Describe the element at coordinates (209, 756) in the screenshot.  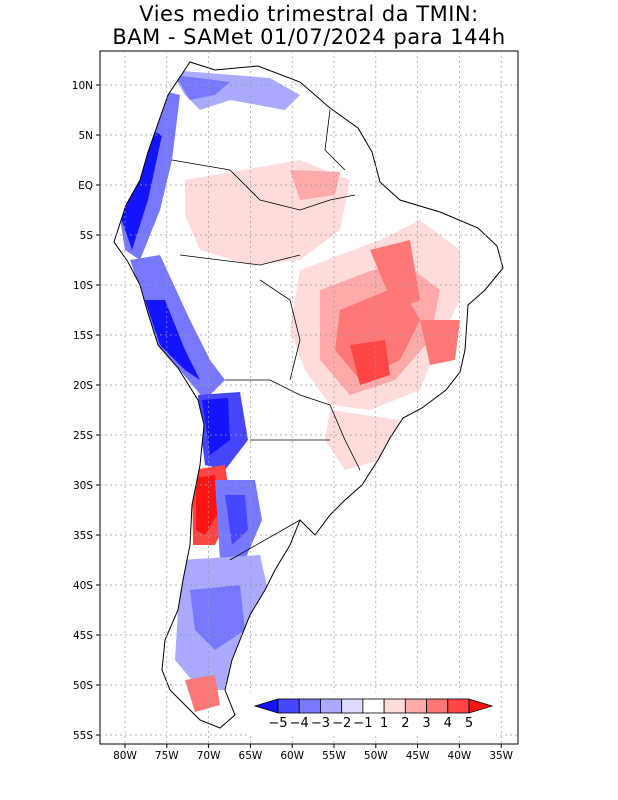
I see `lon-tick-label: 70W` at that location.